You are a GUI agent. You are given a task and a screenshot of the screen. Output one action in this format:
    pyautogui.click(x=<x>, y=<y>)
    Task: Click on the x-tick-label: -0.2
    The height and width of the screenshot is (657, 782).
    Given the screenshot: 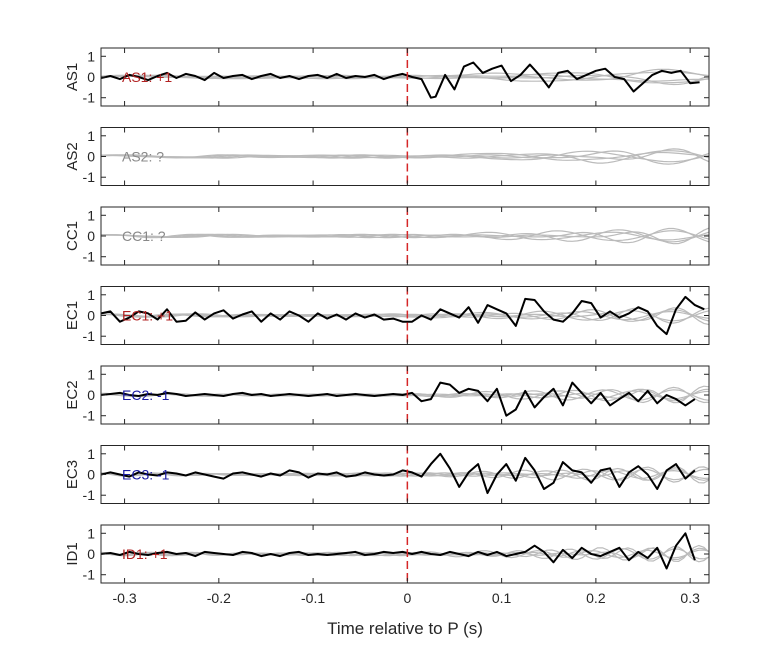 What is the action you would take?
    pyautogui.click(x=219, y=598)
    